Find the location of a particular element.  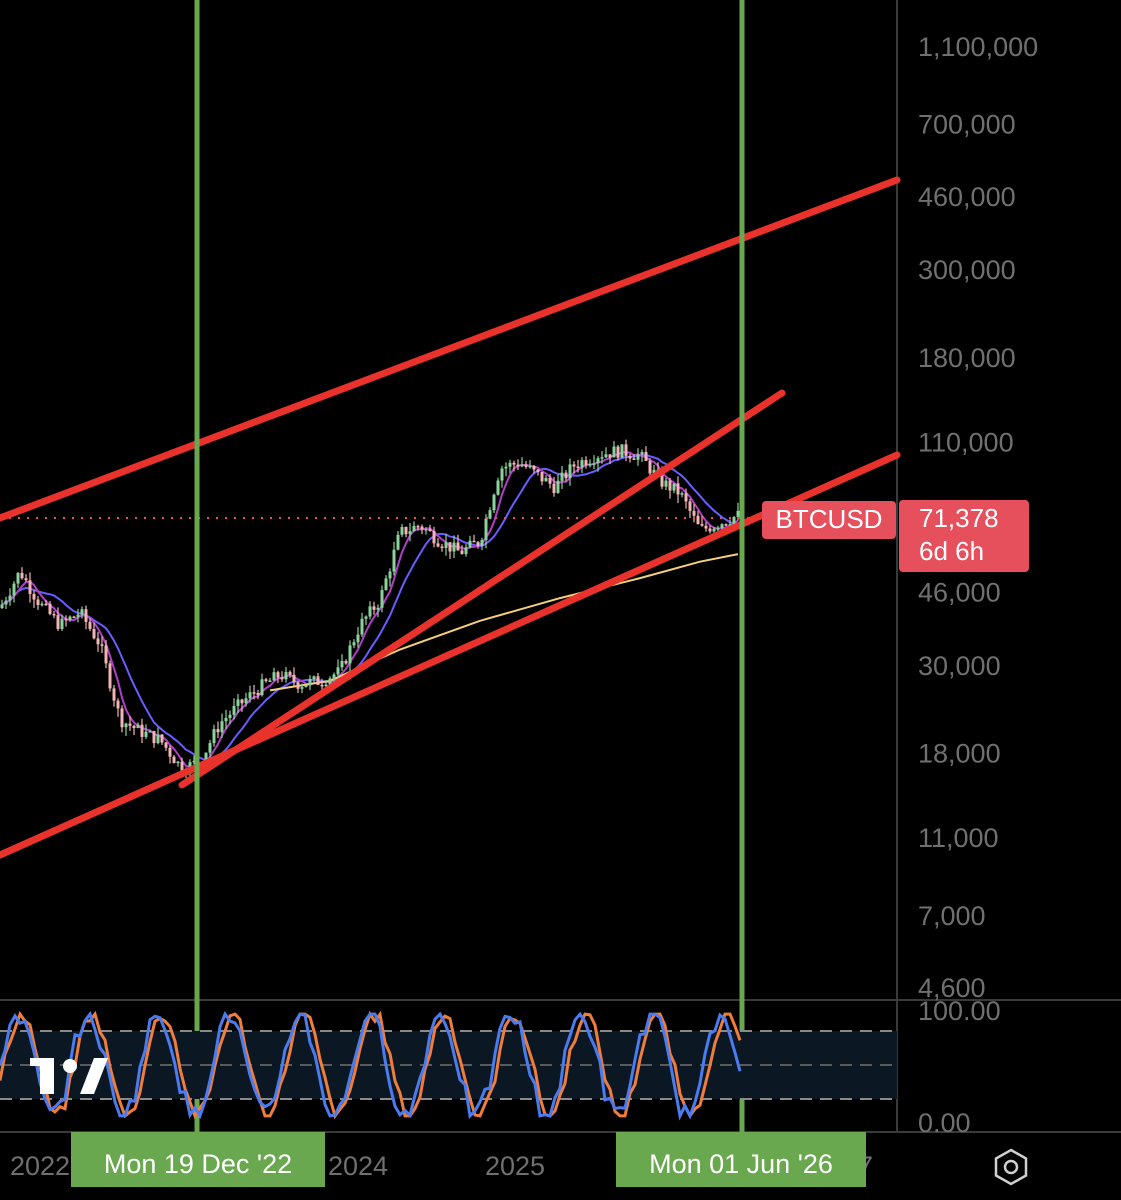

price-tick-label: 700,000 is located at coordinates (967, 125).